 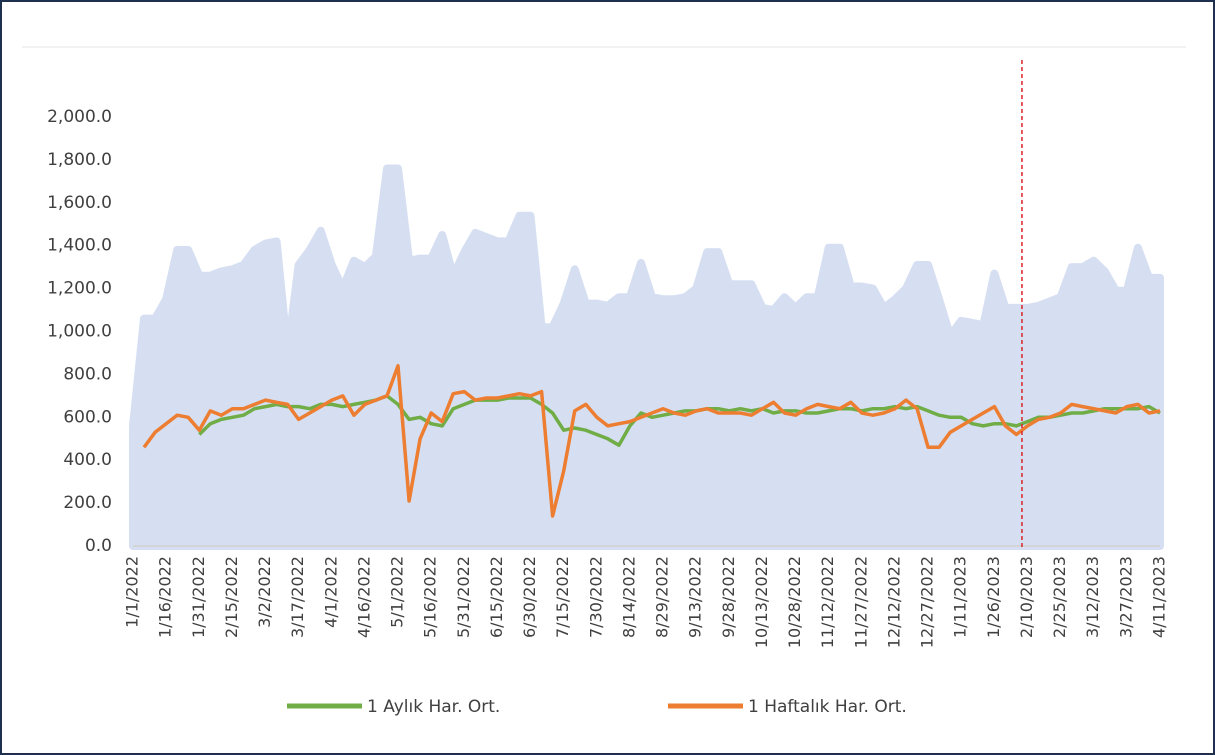 What do you see at coordinates (695, 597) in the screenshot?
I see `x-tick-label: 9/13/2022` at bounding box center [695, 597].